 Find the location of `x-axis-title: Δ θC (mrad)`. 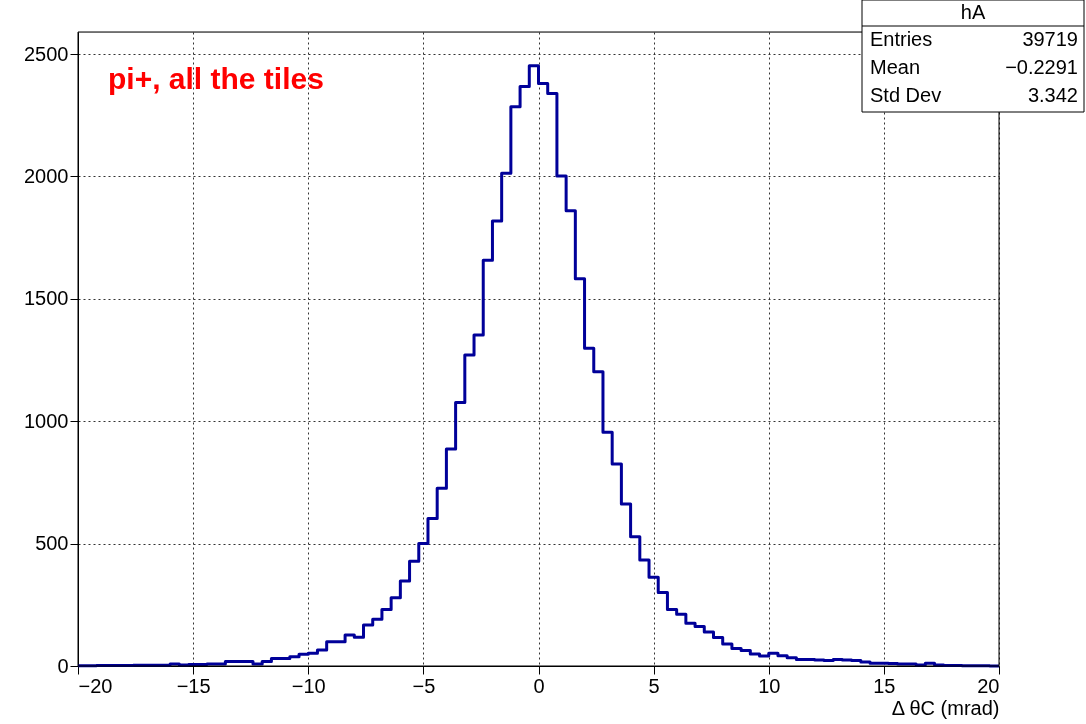

x-axis-title: Δ θC (mrad) is located at coordinates (945, 707).